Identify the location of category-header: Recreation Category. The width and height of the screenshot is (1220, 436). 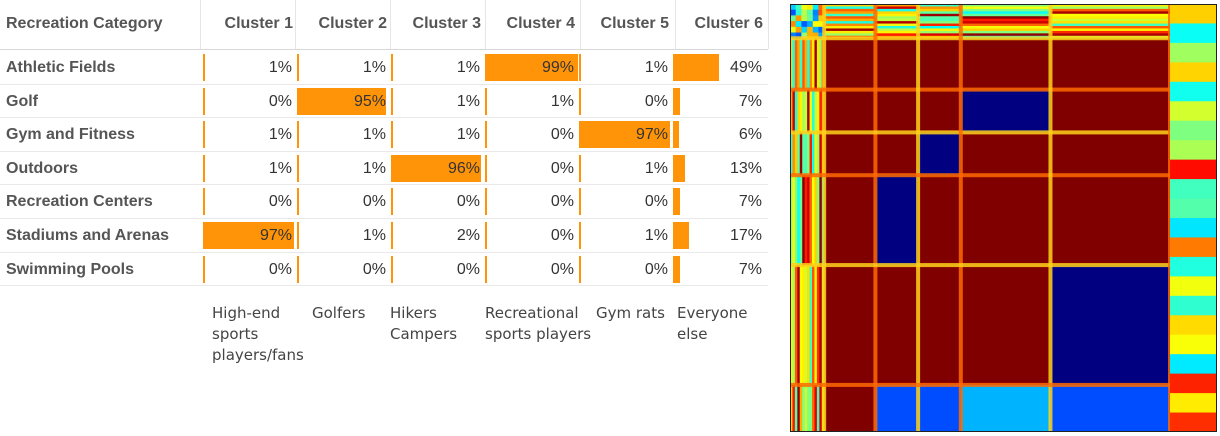
(84, 23).